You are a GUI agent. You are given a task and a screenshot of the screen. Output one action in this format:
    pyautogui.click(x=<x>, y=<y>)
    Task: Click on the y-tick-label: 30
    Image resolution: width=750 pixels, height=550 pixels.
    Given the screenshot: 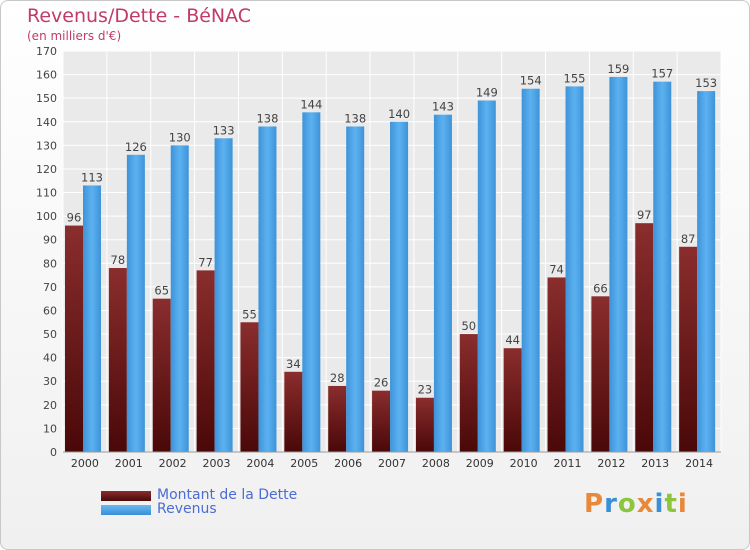 What is the action you would take?
    pyautogui.click(x=50, y=381)
    